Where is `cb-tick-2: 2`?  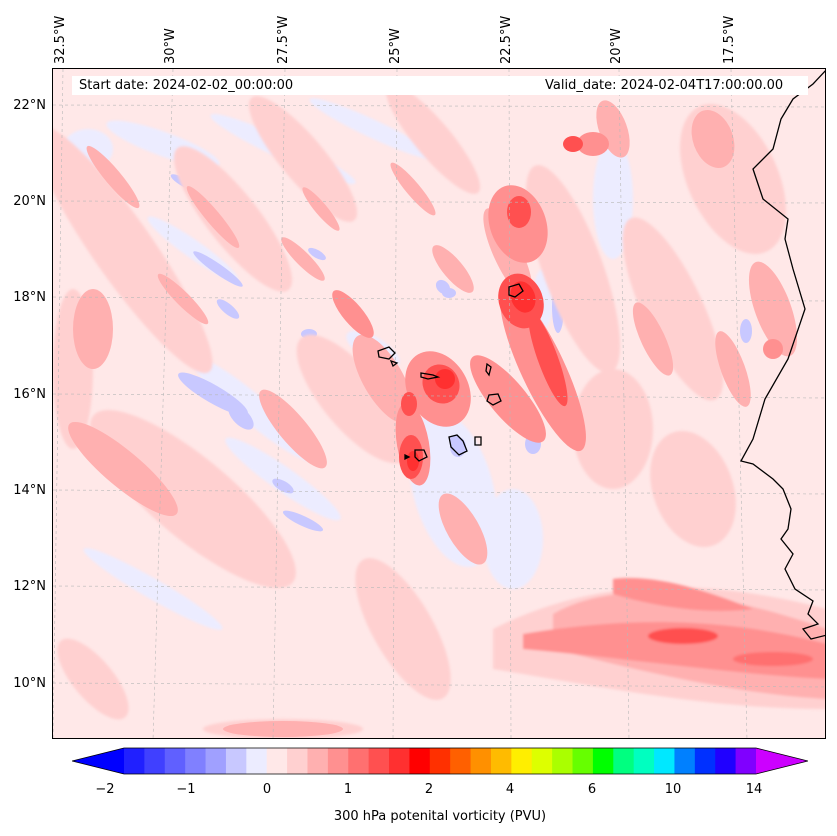 cb-tick-2: 2 is located at coordinates (429, 789).